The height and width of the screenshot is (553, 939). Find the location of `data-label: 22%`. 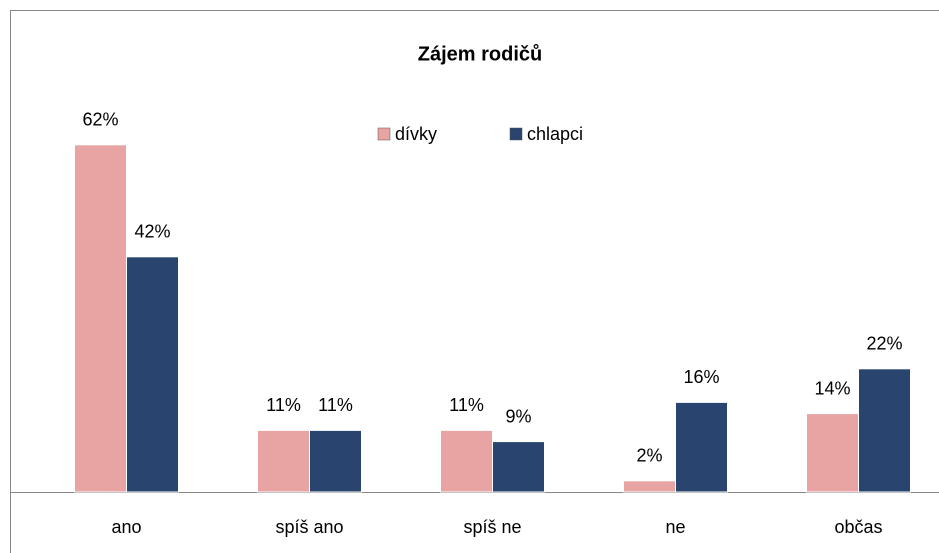

data-label: 22% is located at coordinates (884, 344).